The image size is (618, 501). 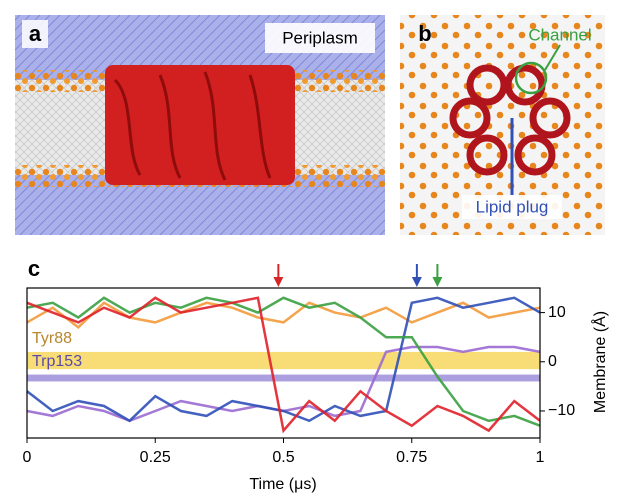 What do you see at coordinates (282, 484) in the screenshot?
I see `x-axis-title: Time (μs)` at bounding box center [282, 484].